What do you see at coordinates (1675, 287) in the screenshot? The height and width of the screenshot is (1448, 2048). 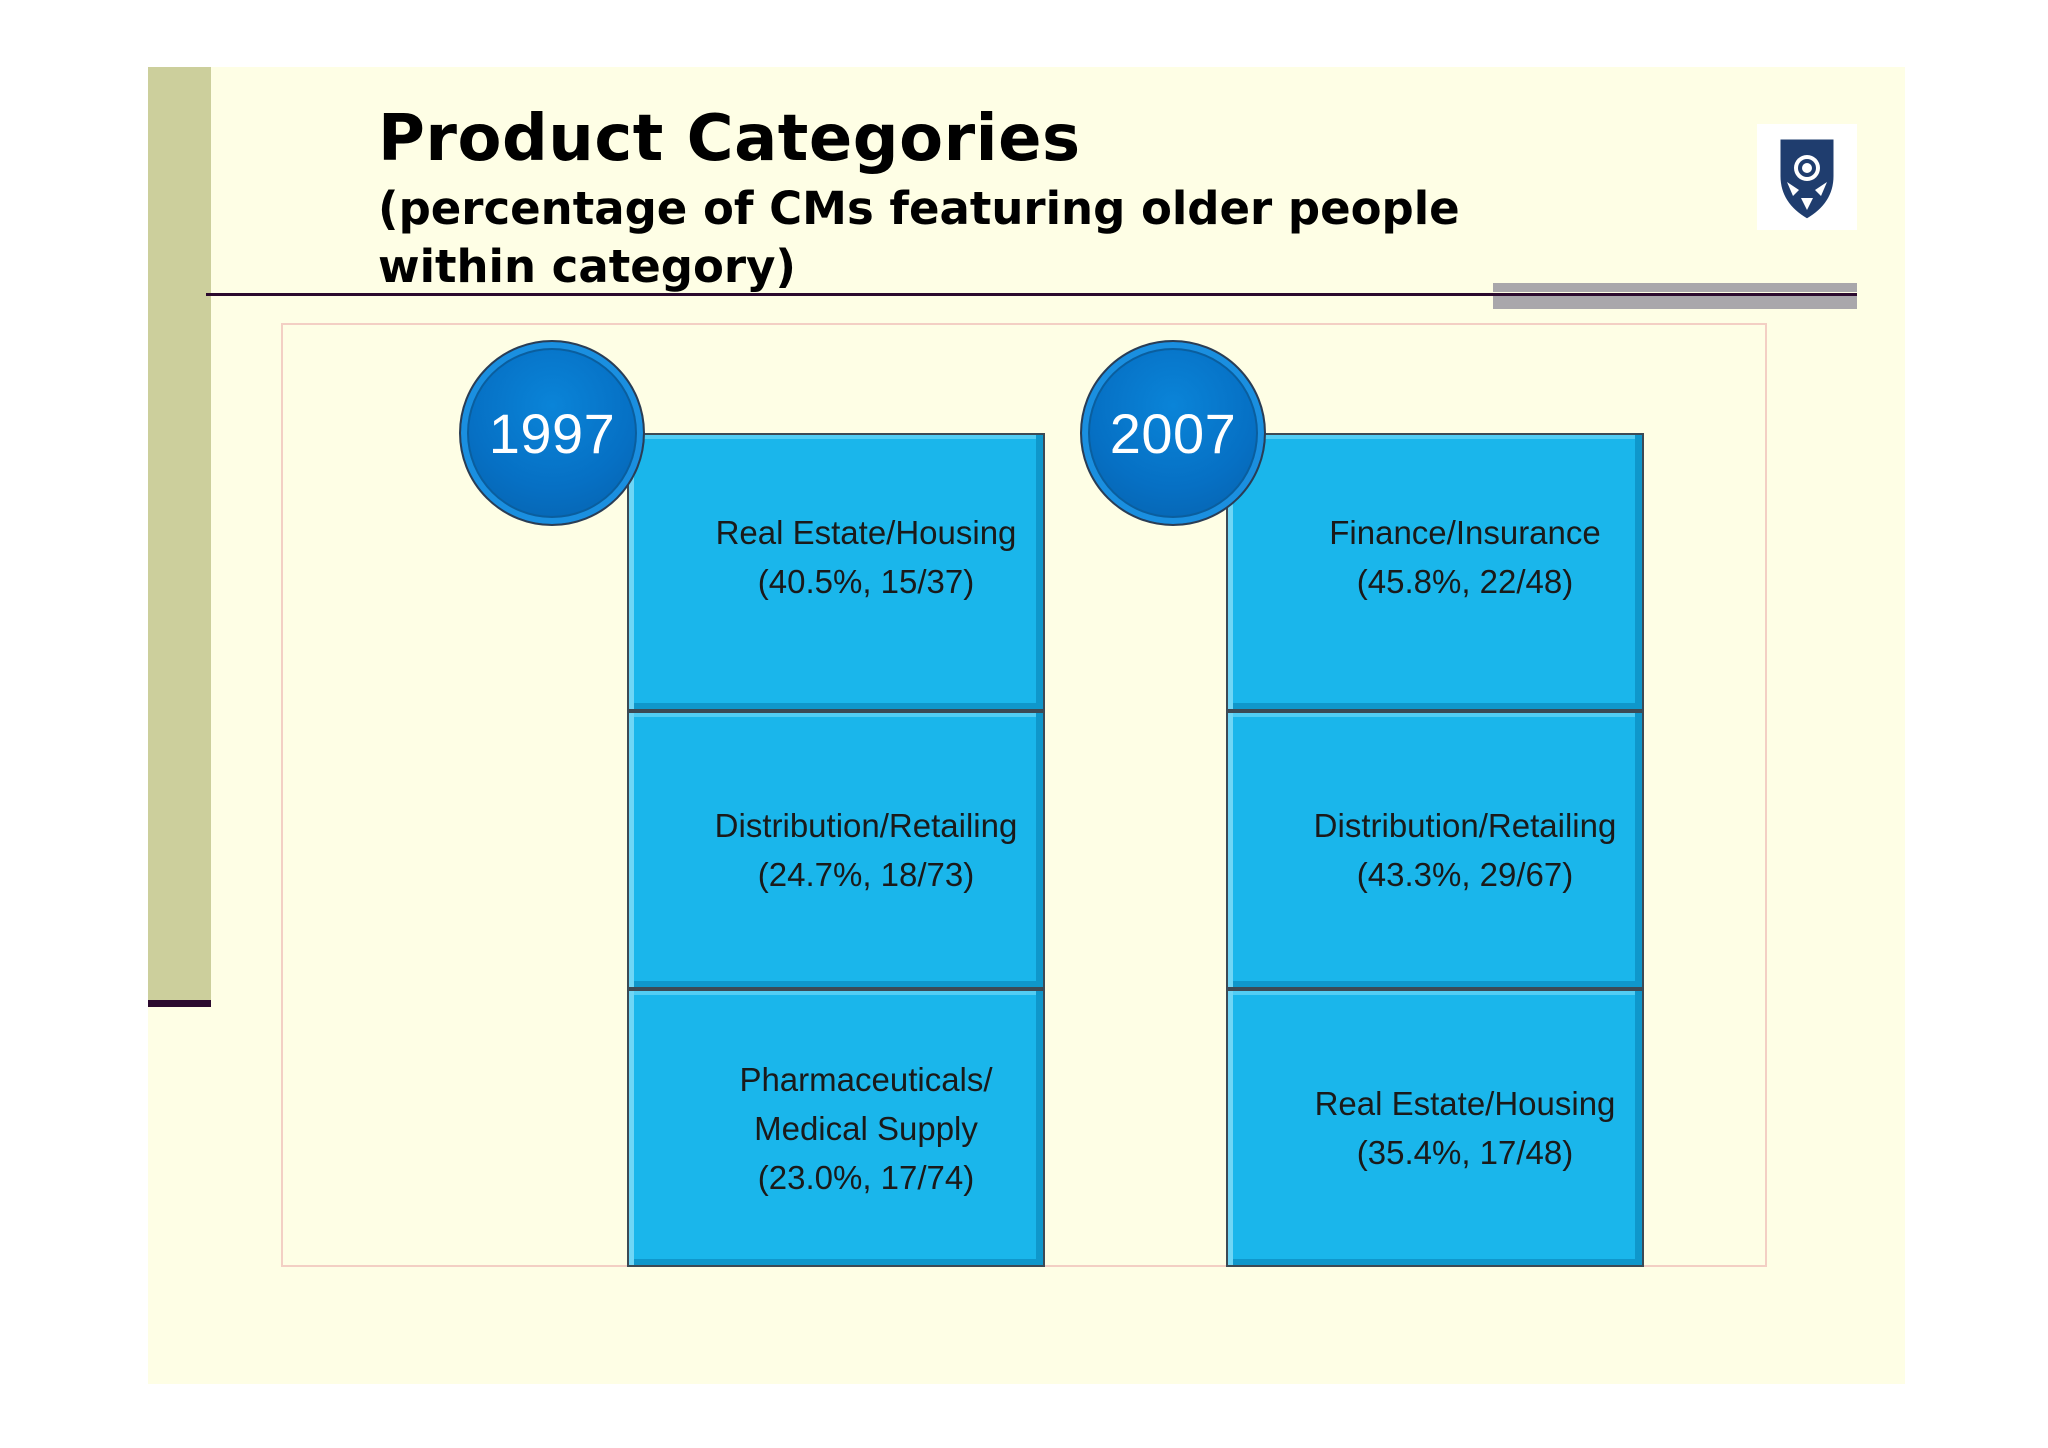 I see `title-rule-accent` at bounding box center [1675, 287].